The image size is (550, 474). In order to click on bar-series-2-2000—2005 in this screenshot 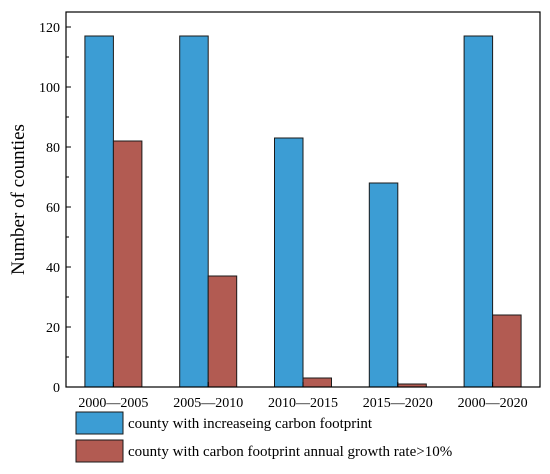, I will do `click(127, 264)`.